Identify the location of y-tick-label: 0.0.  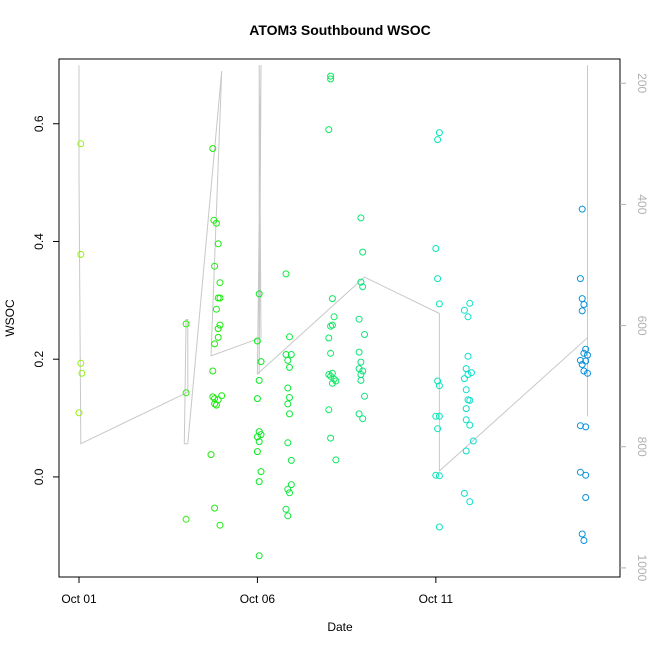
(39, 476).